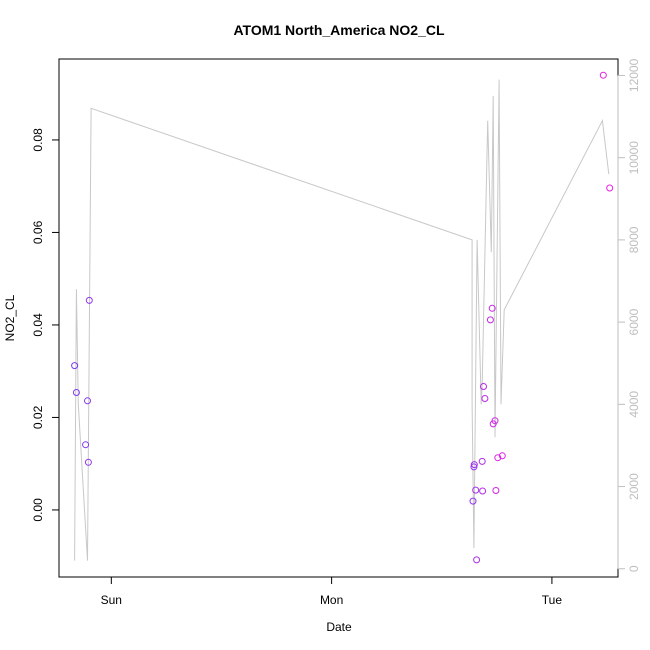 The image size is (650, 650). Describe the element at coordinates (331, 600) in the screenshot. I see `x-tick-label: Mon` at that location.